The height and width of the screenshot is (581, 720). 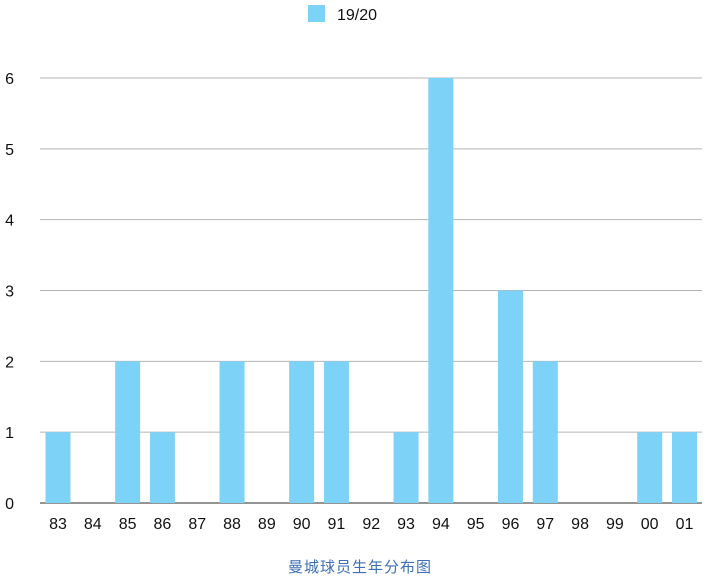 What do you see at coordinates (685, 524) in the screenshot?
I see `x-tick-label: 01` at bounding box center [685, 524].